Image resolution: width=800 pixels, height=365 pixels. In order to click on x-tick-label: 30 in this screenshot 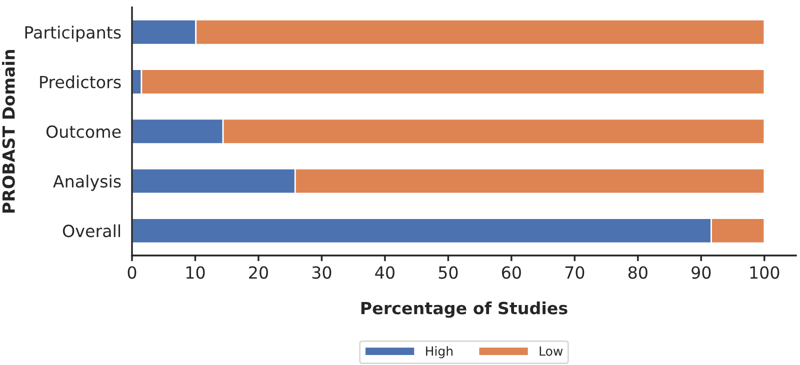, I will do `click(322, 272)`.